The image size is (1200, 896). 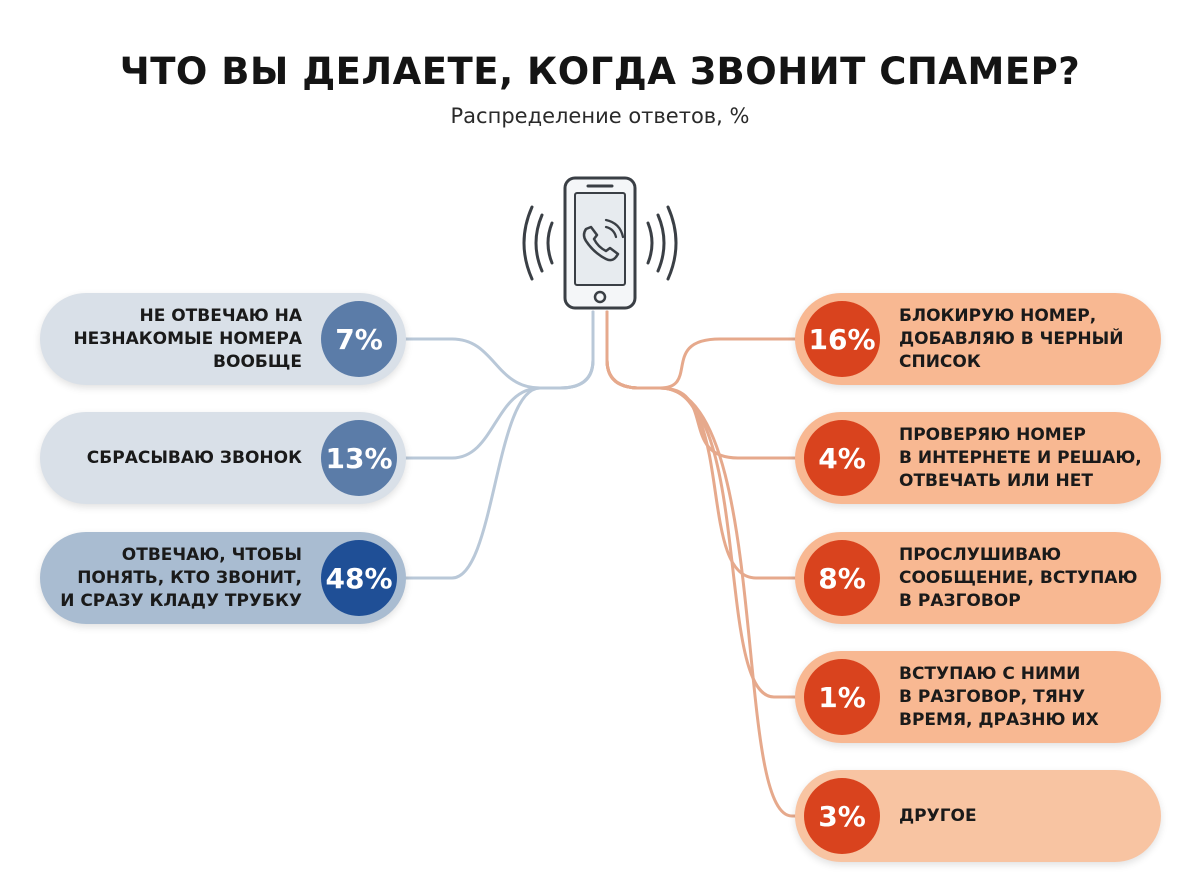 I want to click on label-line: ВООБЩЕ, so click(x=257, y=361).